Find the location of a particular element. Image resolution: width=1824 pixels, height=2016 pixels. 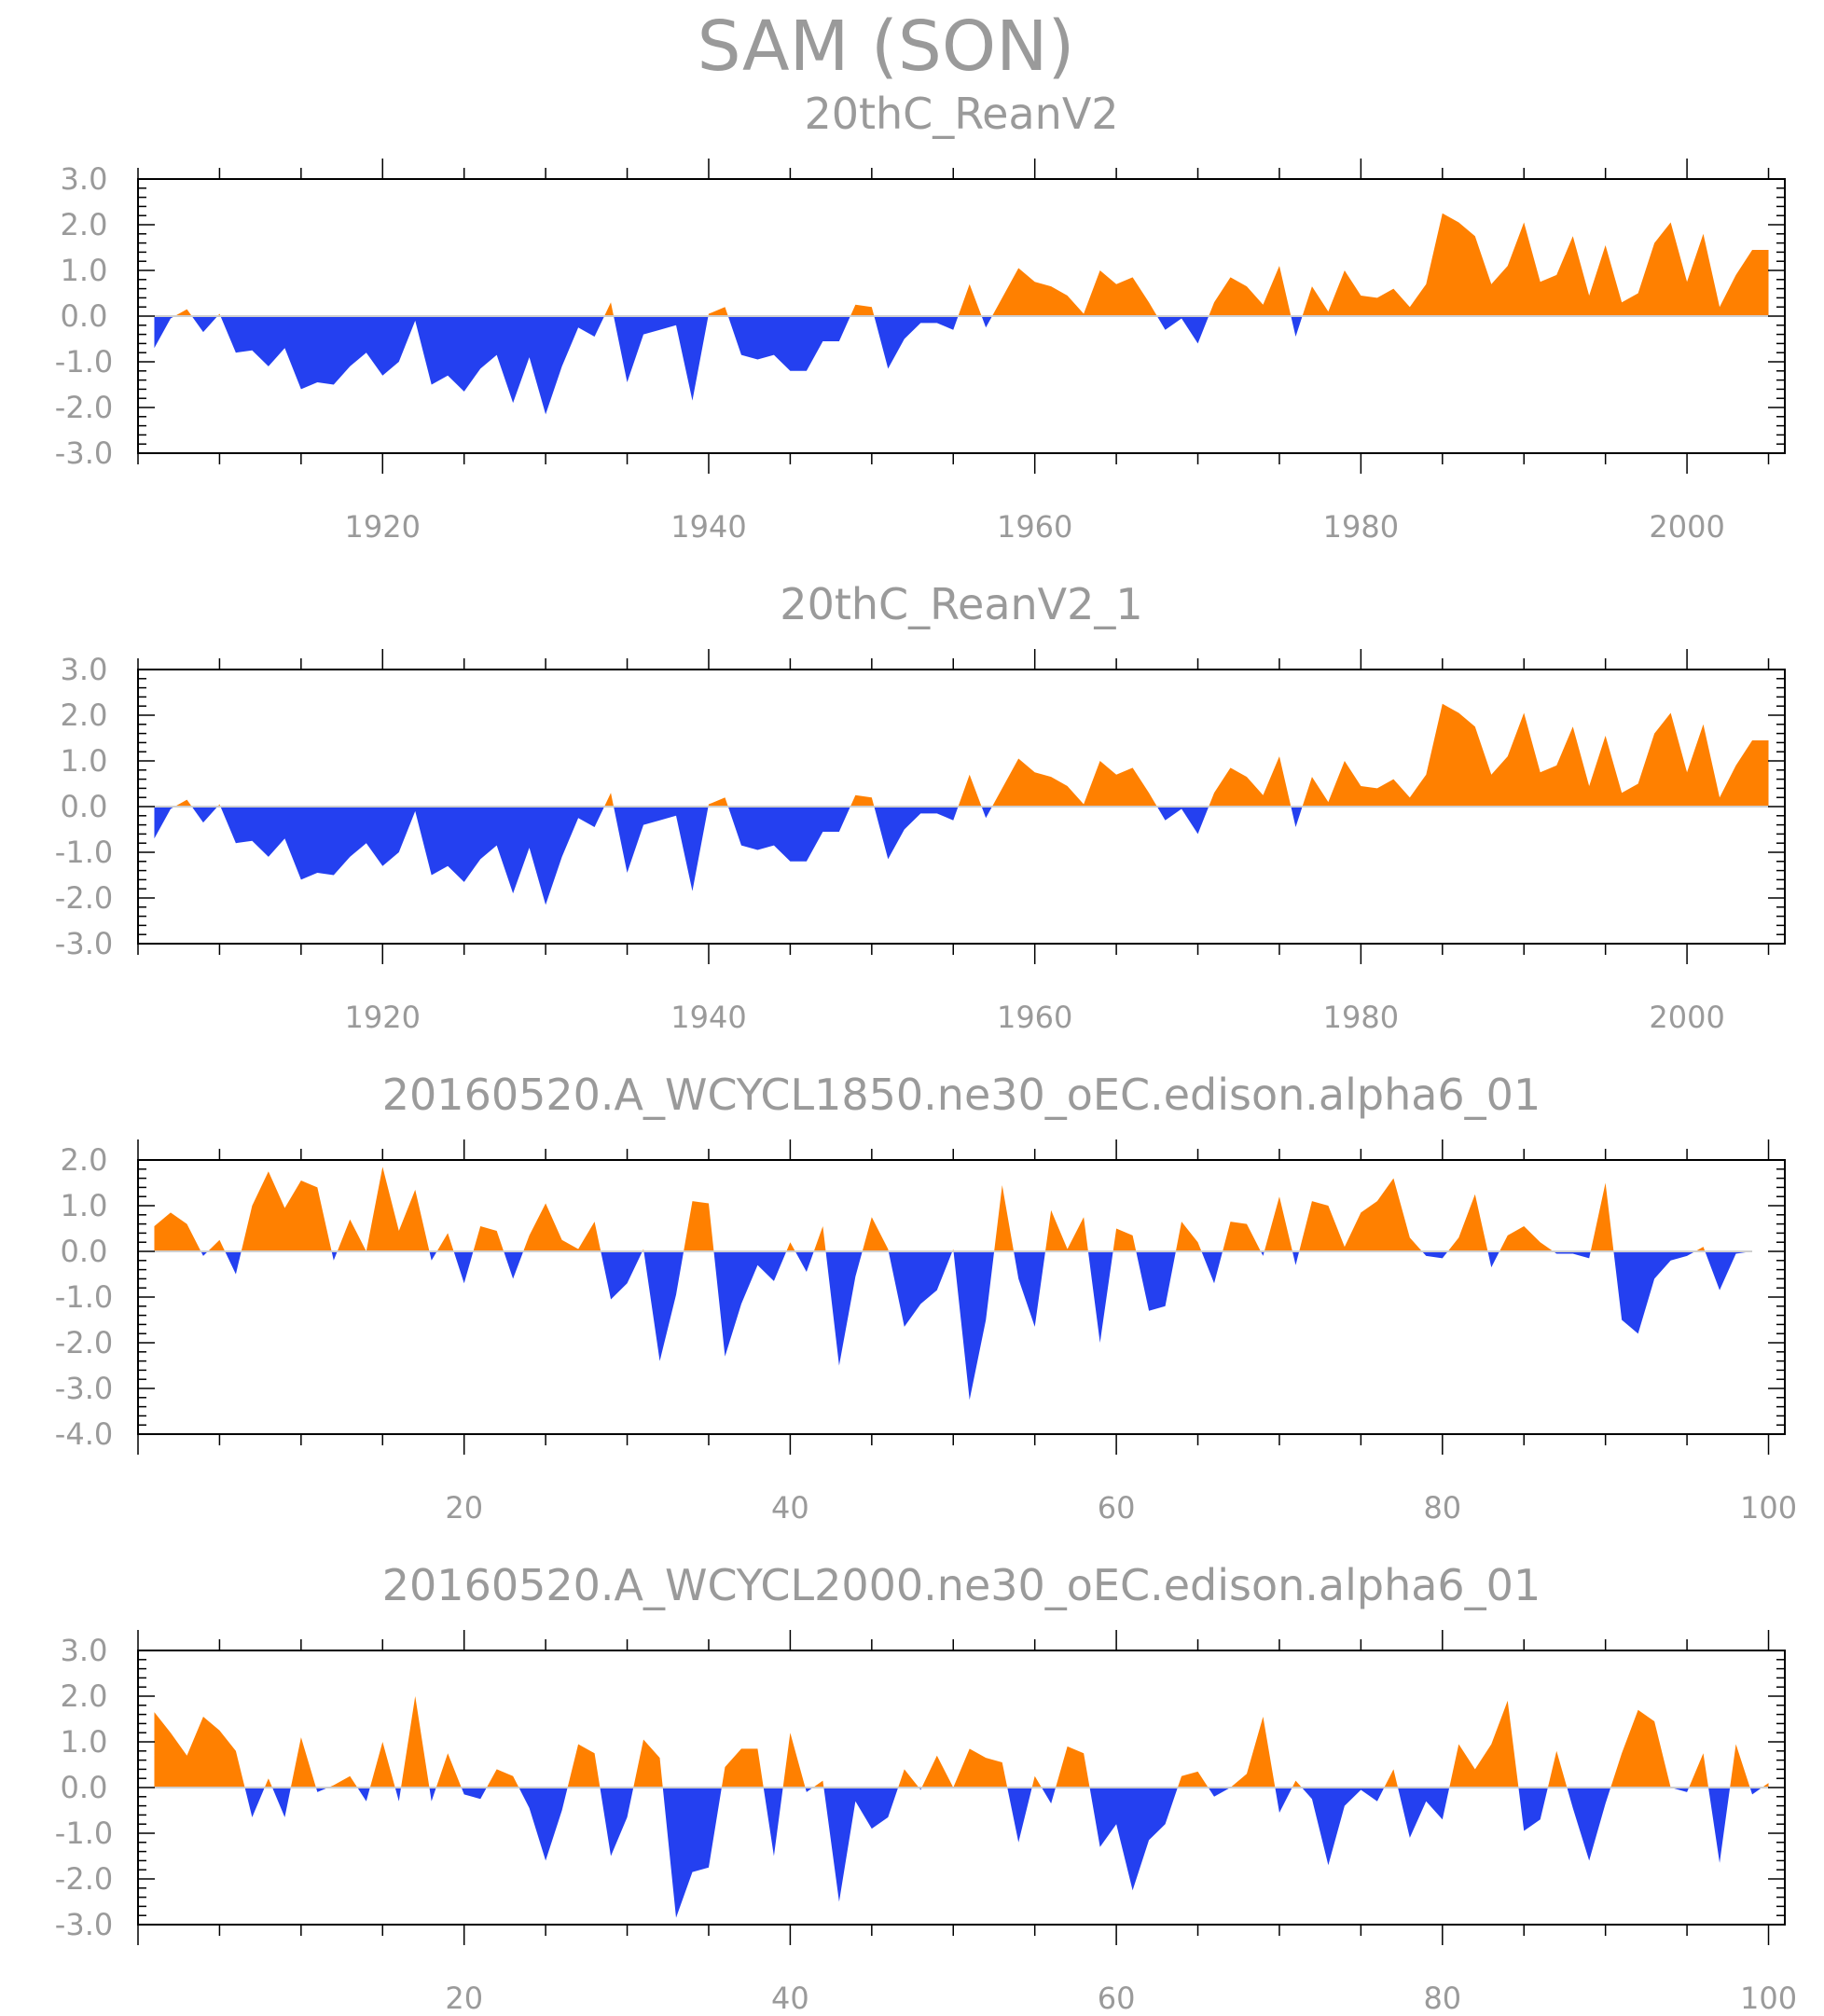

panel-title: 20thC_ReanV2_1 is located at coordinates (961, 604).